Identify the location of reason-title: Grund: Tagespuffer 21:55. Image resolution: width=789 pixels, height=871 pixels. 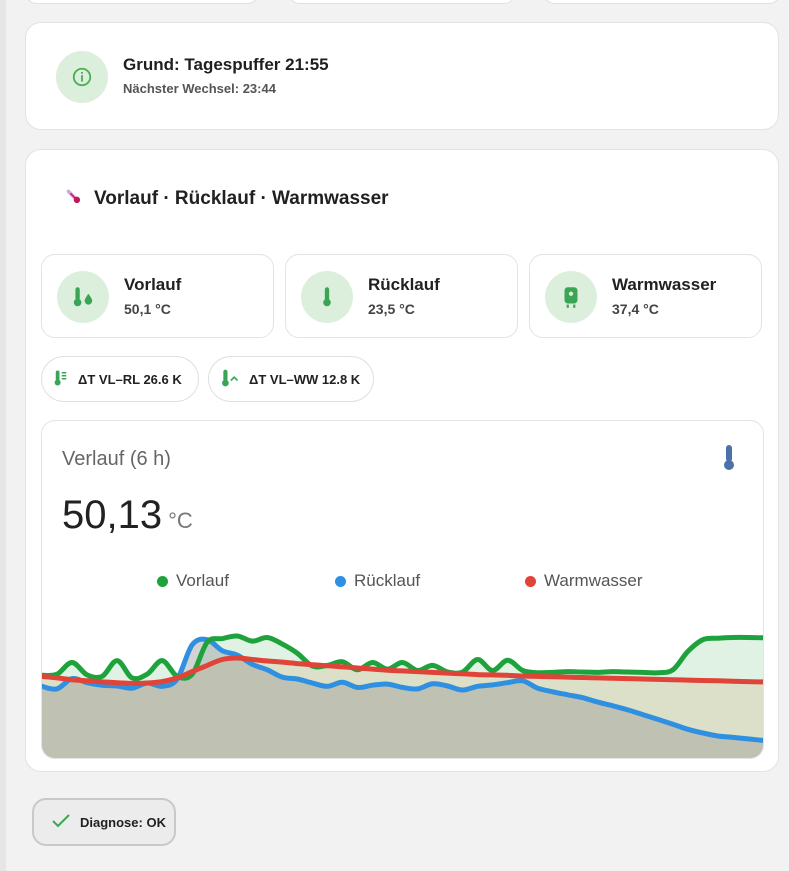
(226, 64).